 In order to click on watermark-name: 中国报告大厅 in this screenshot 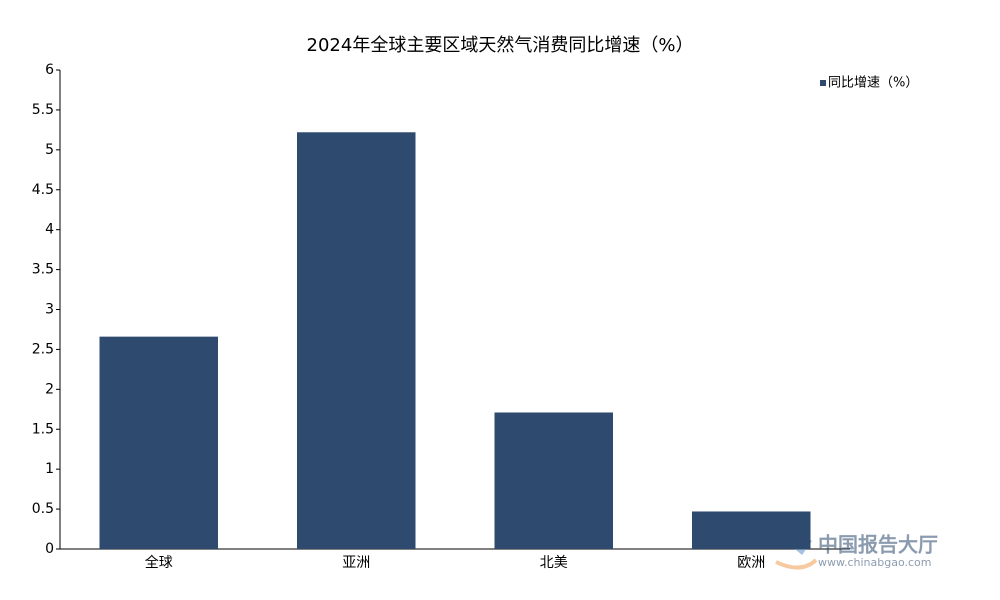, I will do `click(878, 545)`.